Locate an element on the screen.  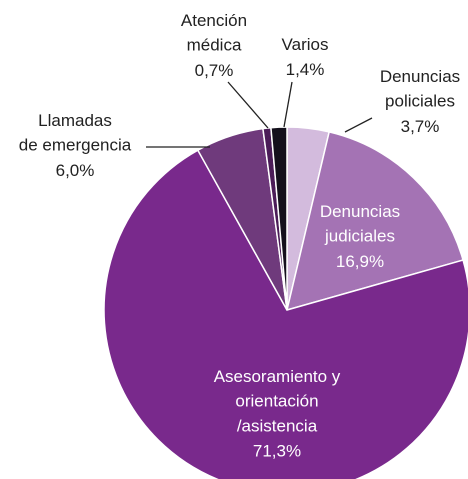
slice-value-label: 3,7% is located at coordinates (420, 126).